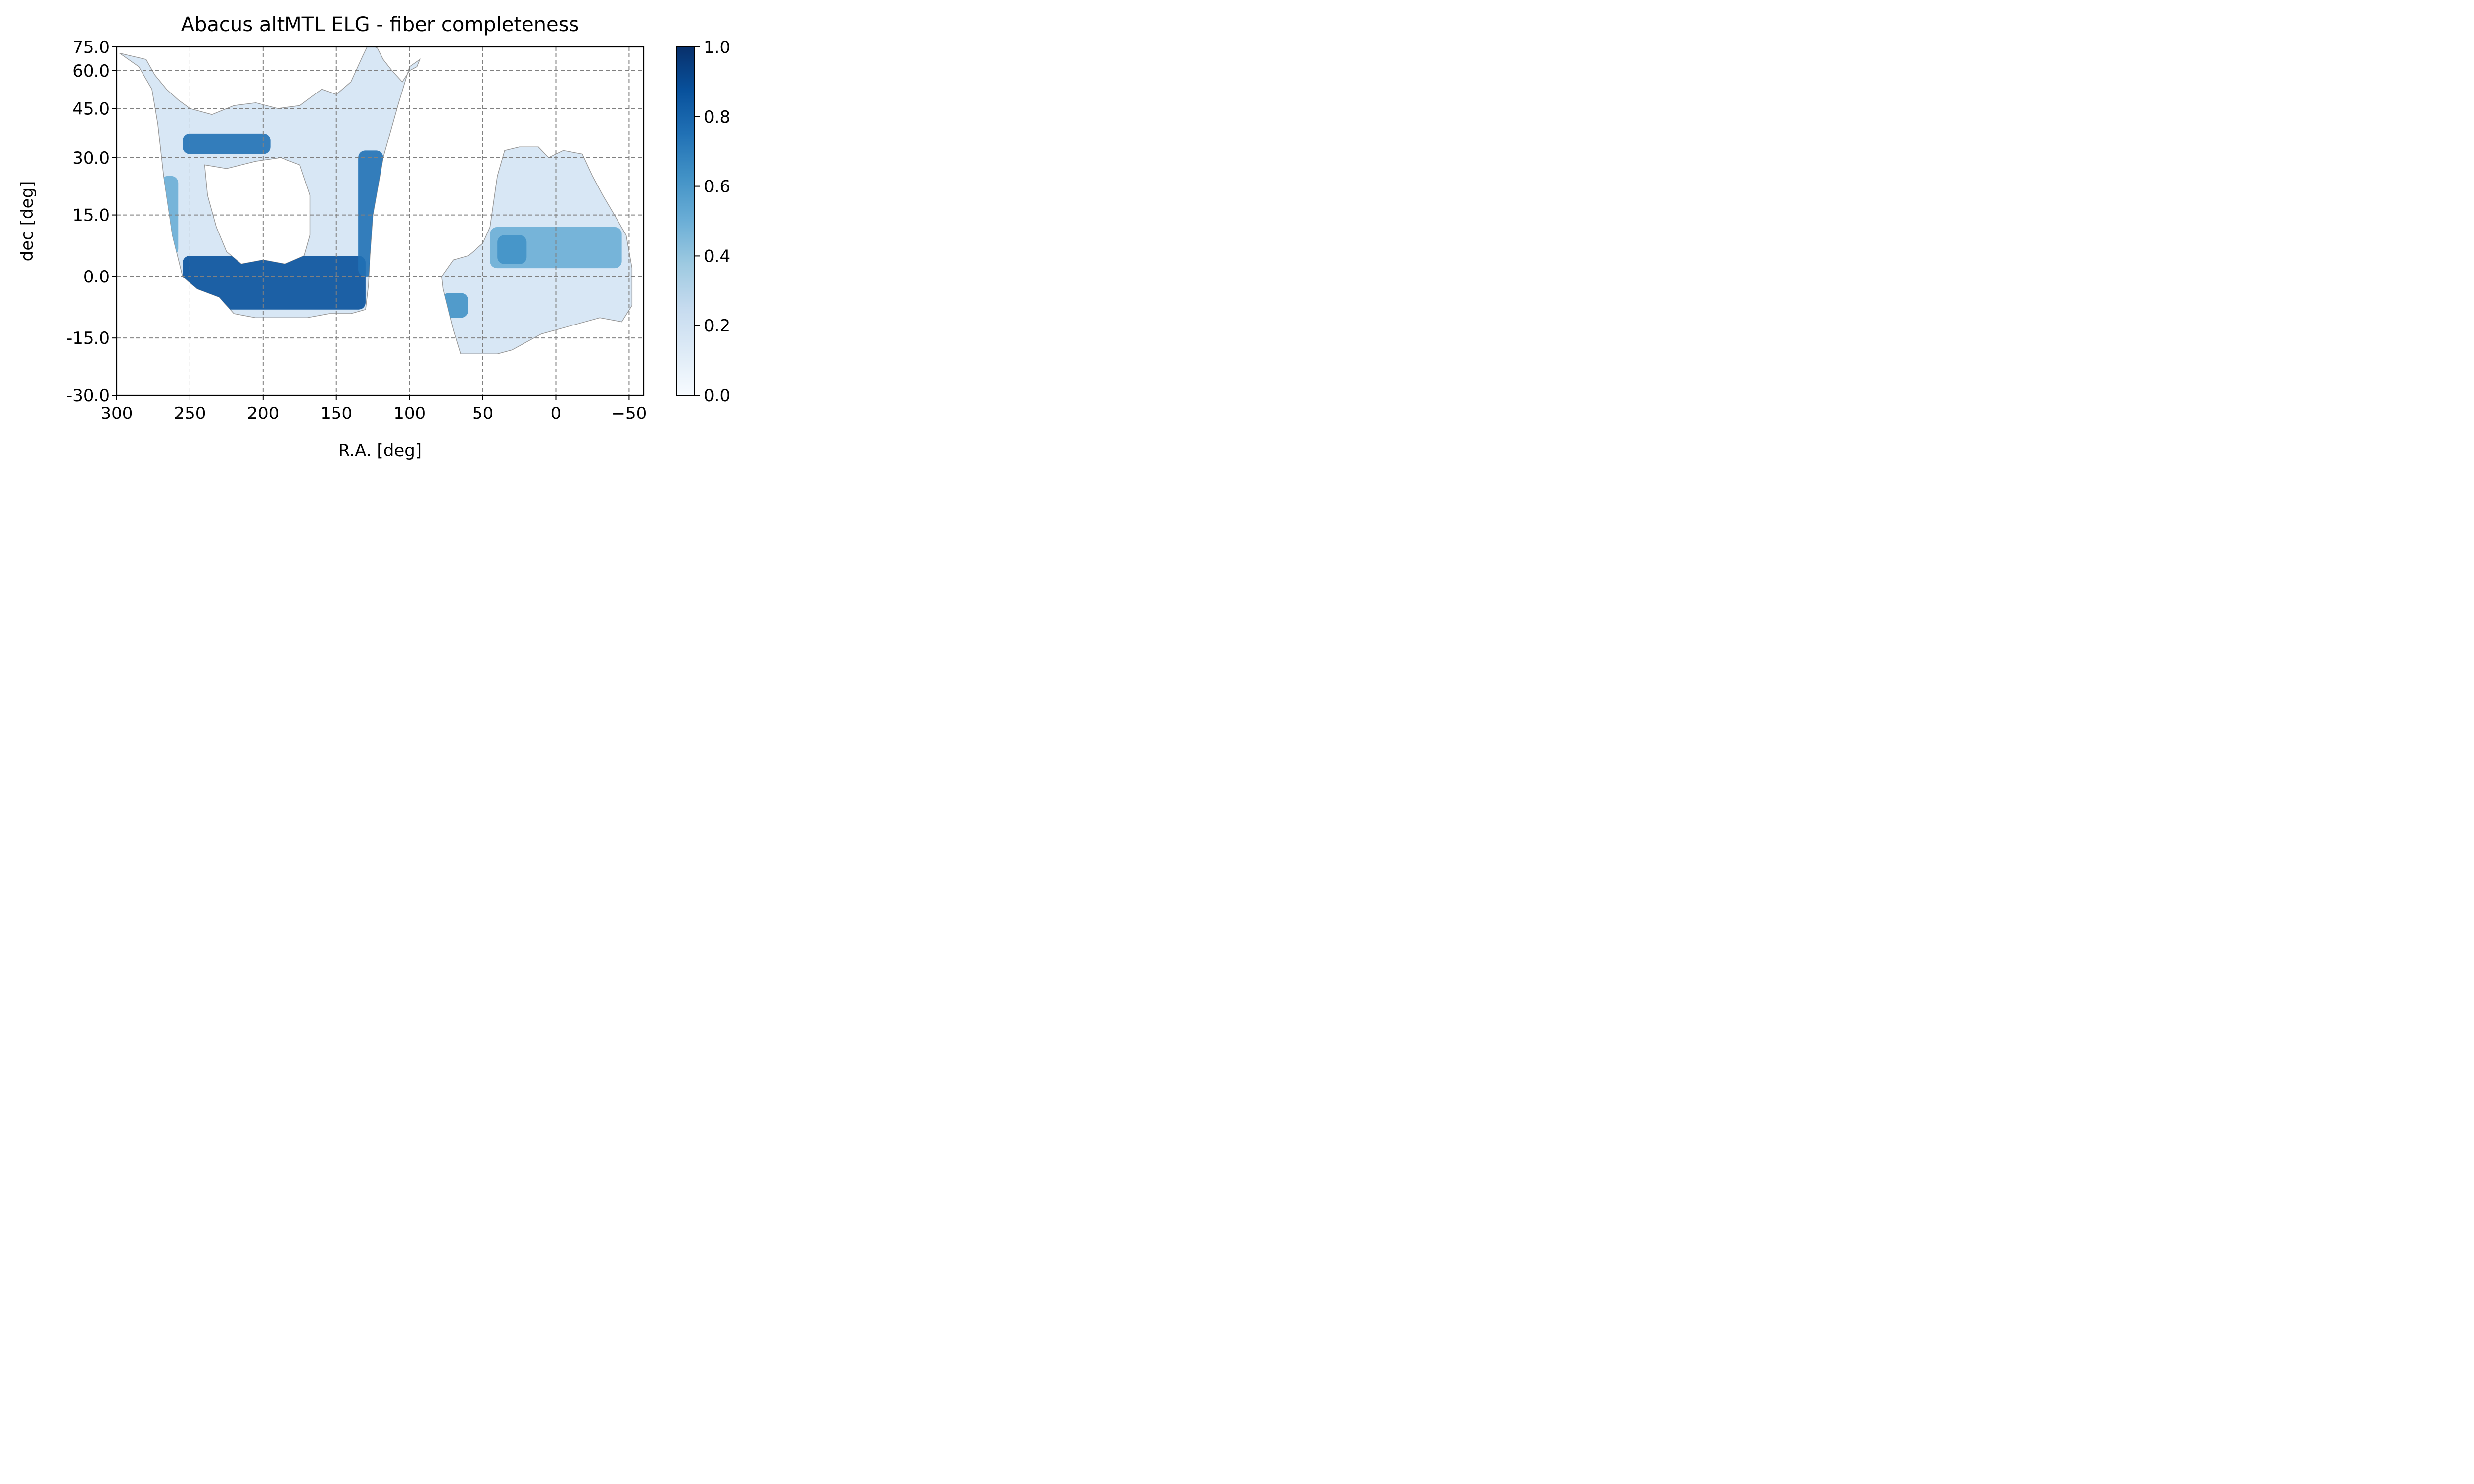 This screenshot has height=1484, width=2474. What do you see at coordinates (97, 277) in the screenshot?
I see `y-tick-label: 0.0` at bounding box center [97, 277].